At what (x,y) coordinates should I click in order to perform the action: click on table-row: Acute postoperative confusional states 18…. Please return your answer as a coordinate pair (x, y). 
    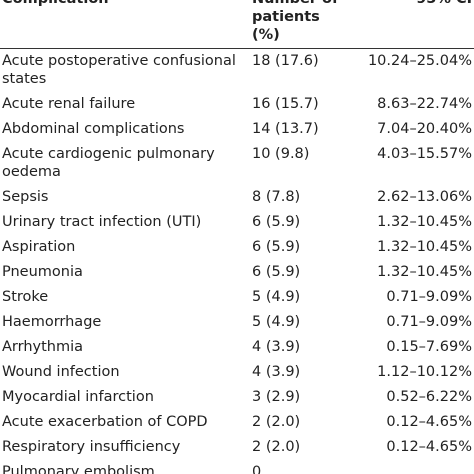
    Looking at the image, I should click on (237, 70).